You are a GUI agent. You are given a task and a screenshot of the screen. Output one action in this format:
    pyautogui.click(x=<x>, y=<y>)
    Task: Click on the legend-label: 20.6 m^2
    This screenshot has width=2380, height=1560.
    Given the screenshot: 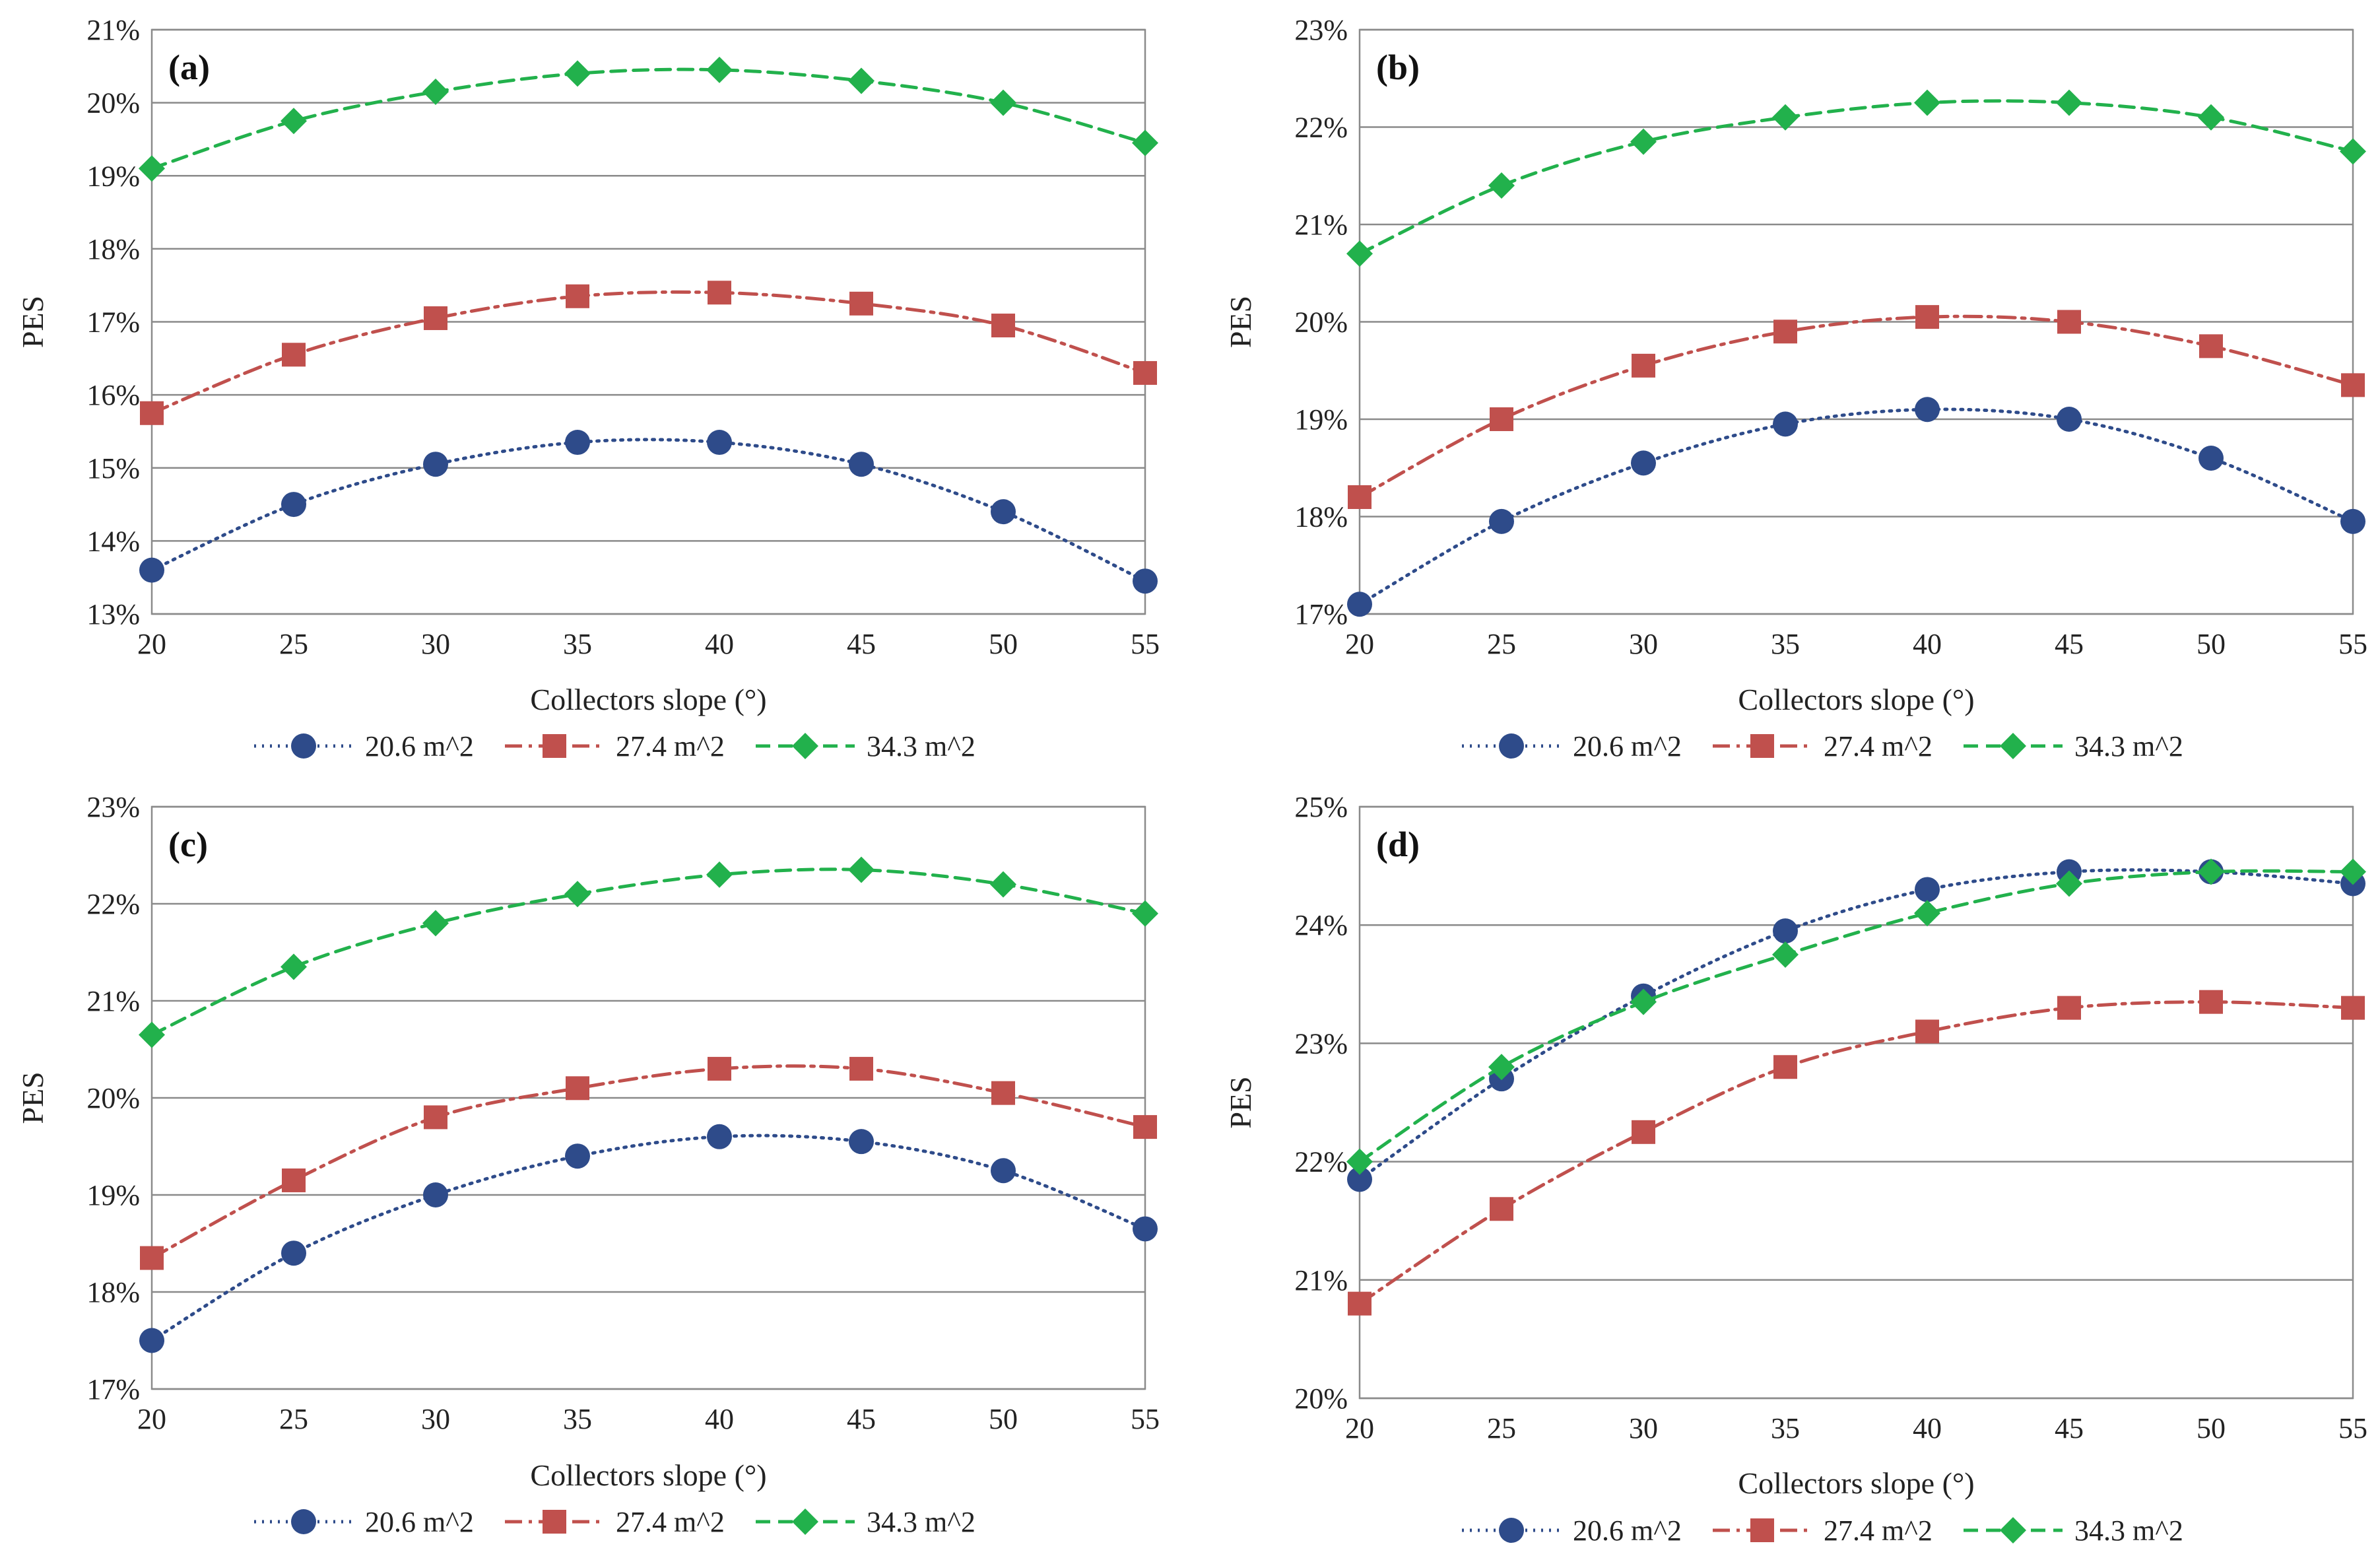 What is the action you would take?
    pyautogui.click(x=1627, y=746)
    